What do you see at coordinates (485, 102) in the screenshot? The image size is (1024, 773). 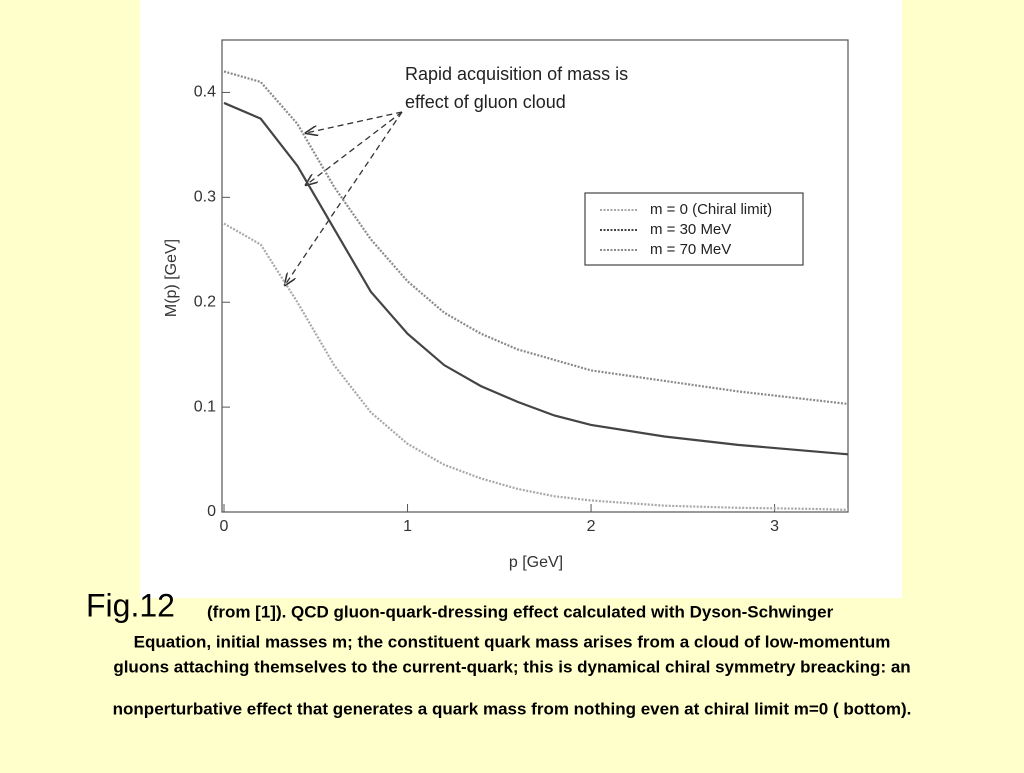 I see `annotation: effect of gluon cloud` at bounding box center [485, 102].